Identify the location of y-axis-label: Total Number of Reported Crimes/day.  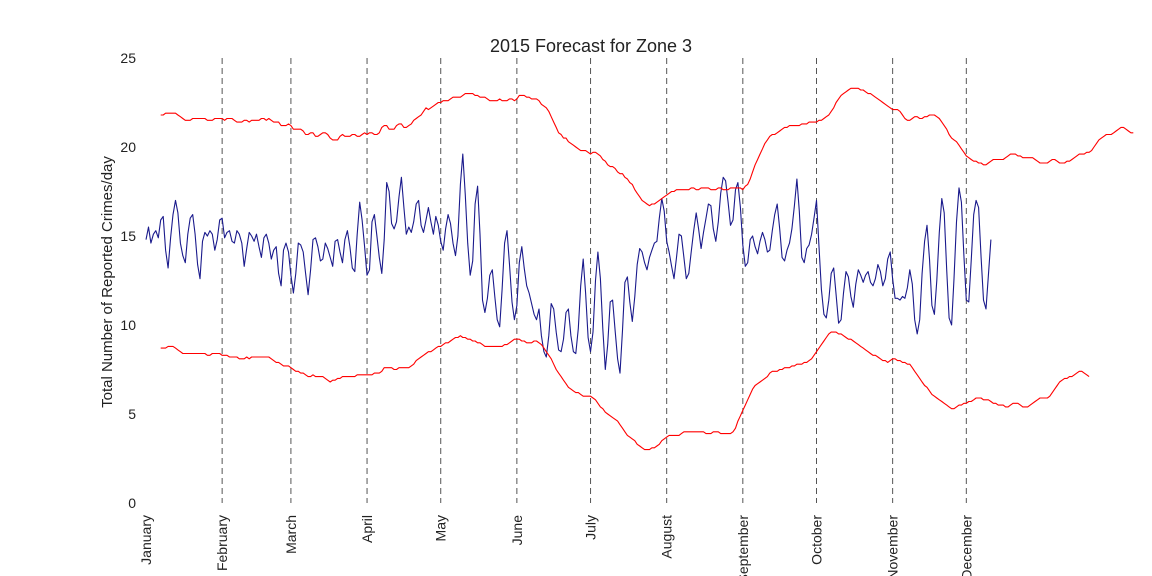
(107, 282).